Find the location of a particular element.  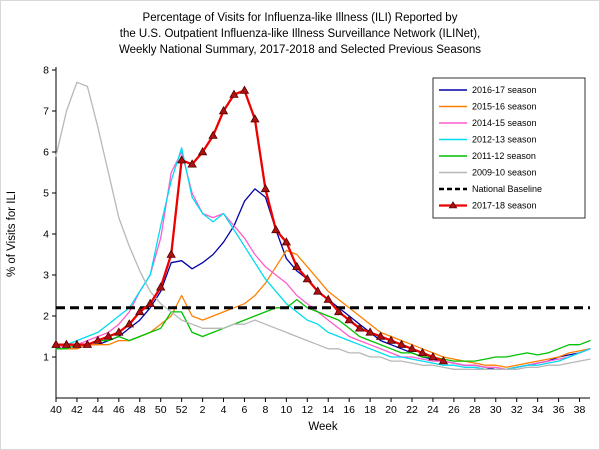

y-tick-label: 2 is located at coordinates (46, 317).